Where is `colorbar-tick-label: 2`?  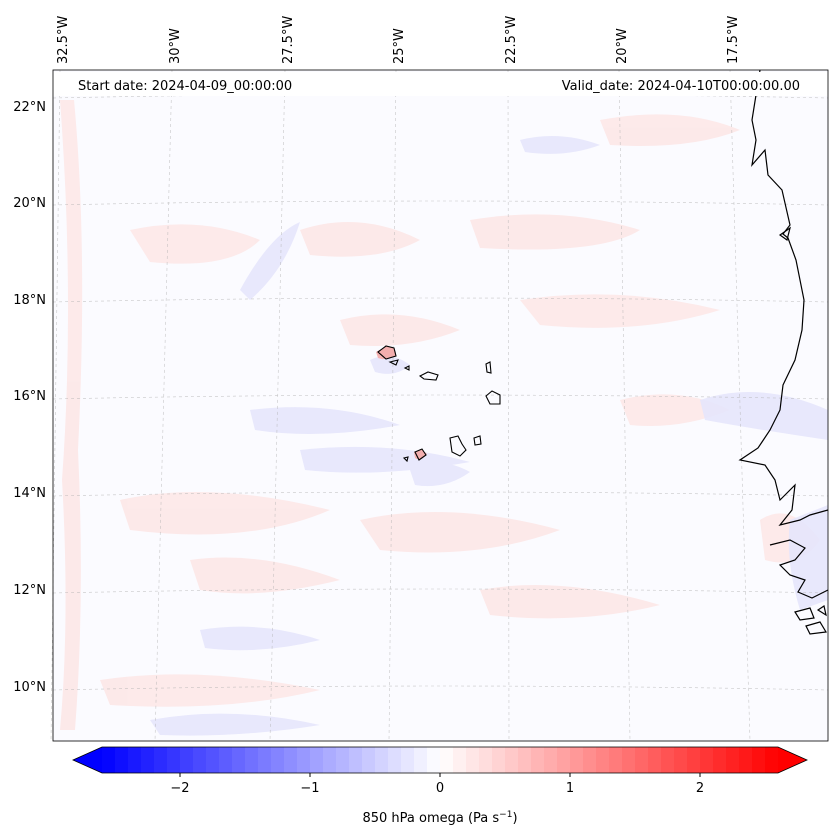
colorbar-tick-label: 2 is located at coordinates (700, 788).